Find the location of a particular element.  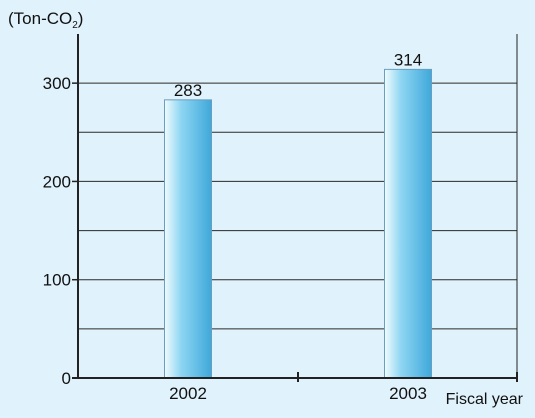

bar-2002 is located at coordinates (188, 239).